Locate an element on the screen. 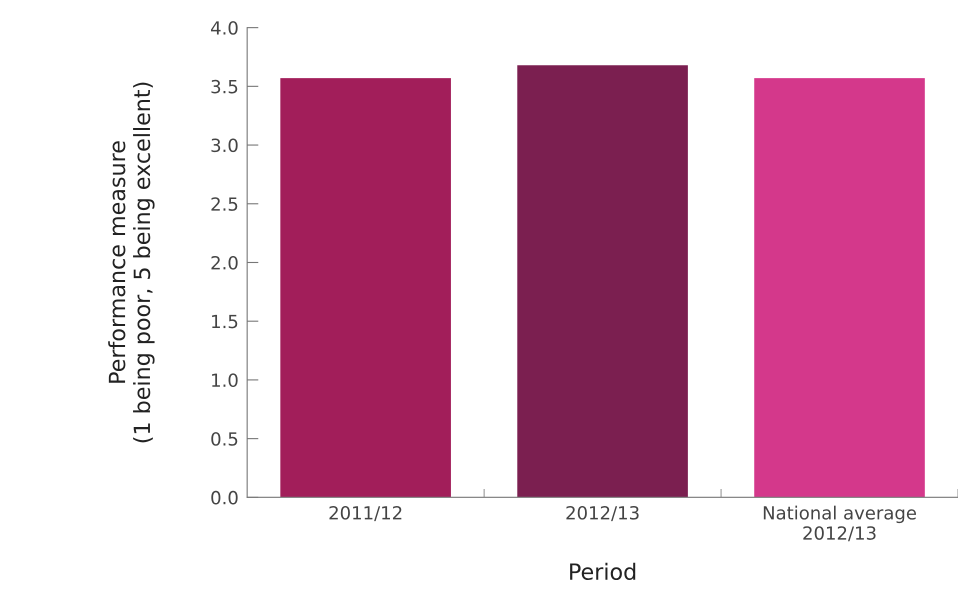  y-tick-label: 0.0 is located at coordinates (224, 497).